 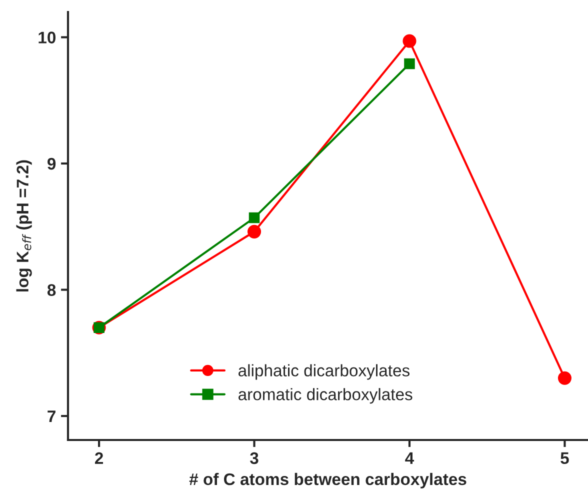 I want to click on x-tick-label: 5, so click(x=564, y=458).